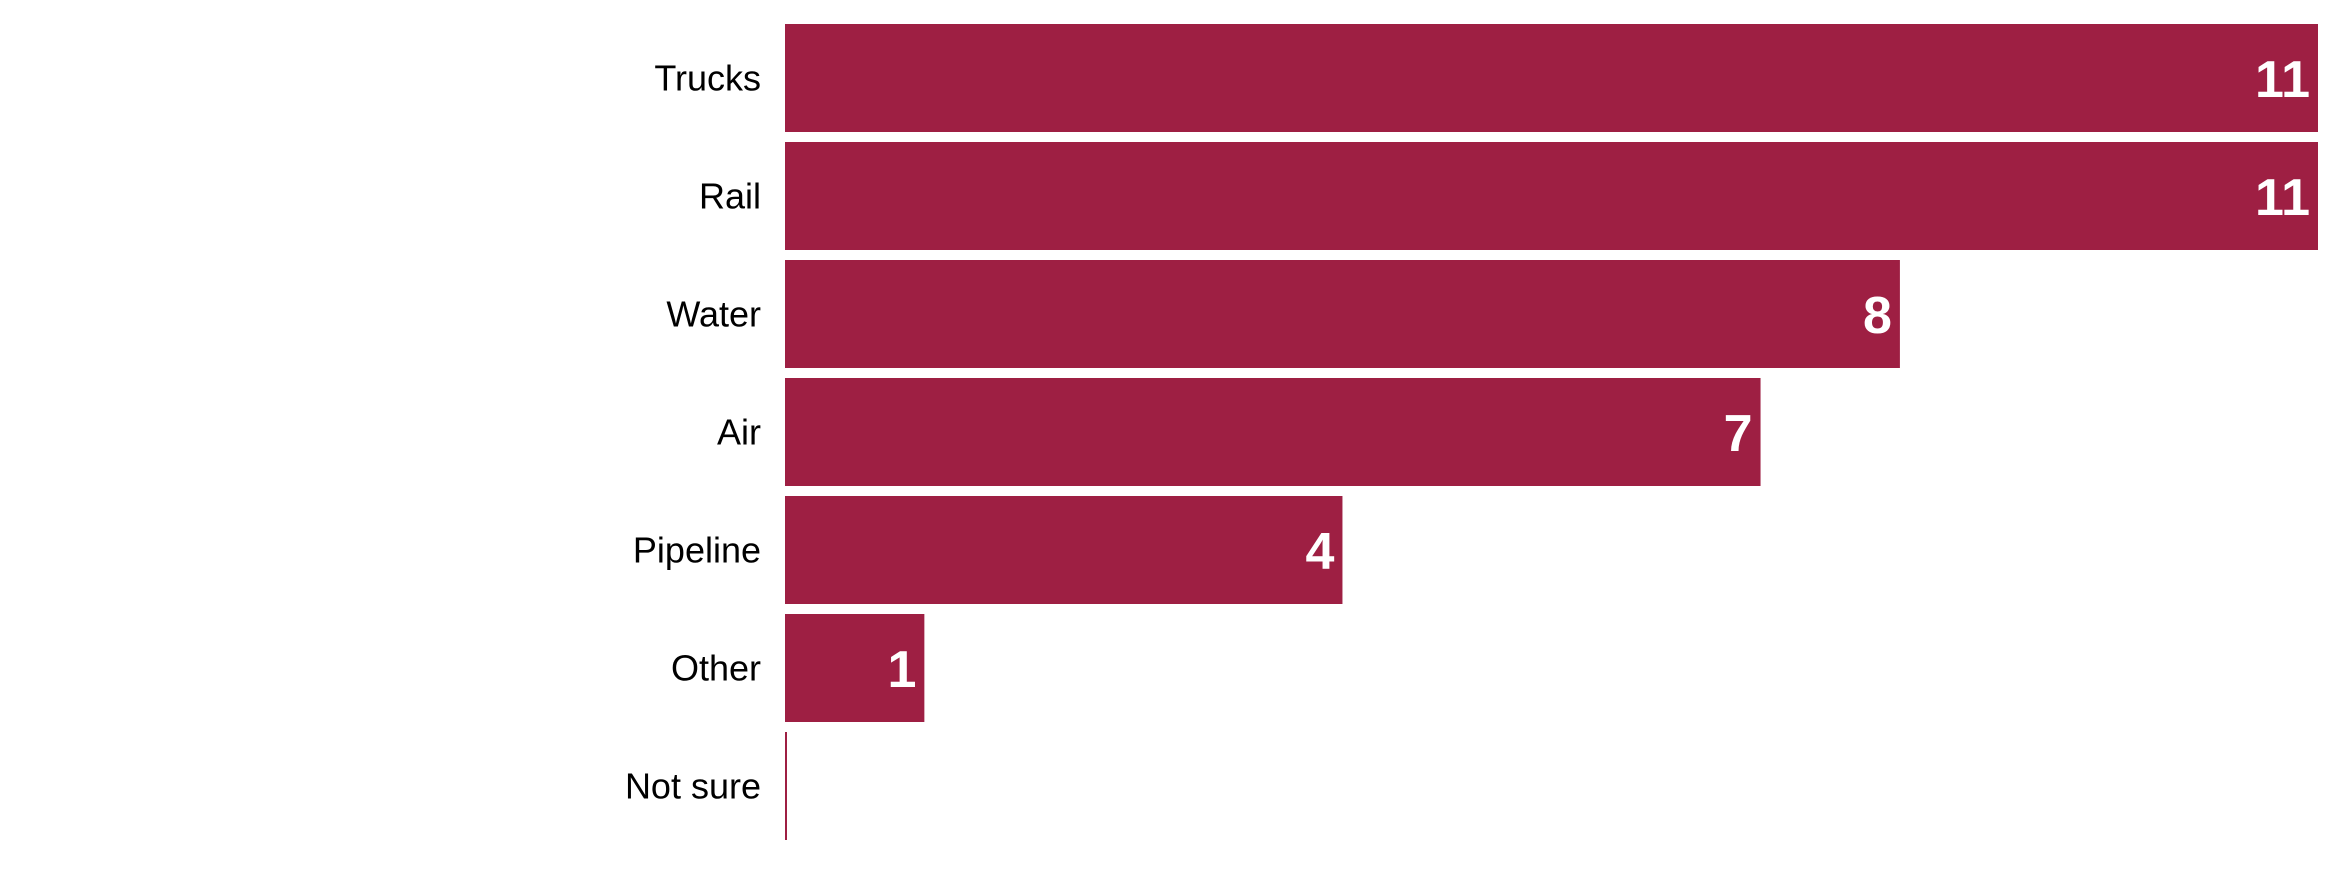 The height and width of the screenshot is (879, 2343). I want to click on category-labels: Trucks Rail Water Air Pipeline Other Not sure, so click(693, 432).